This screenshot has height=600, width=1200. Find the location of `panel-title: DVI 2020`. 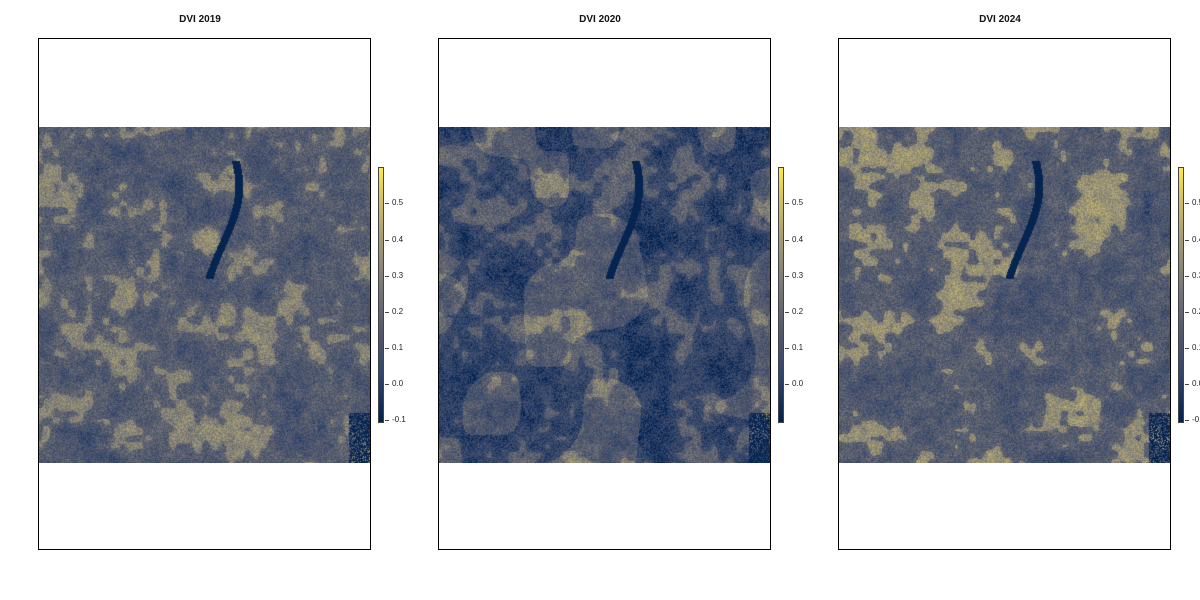

panel-title: DVI 2020 is located at coordinates (600, 19).